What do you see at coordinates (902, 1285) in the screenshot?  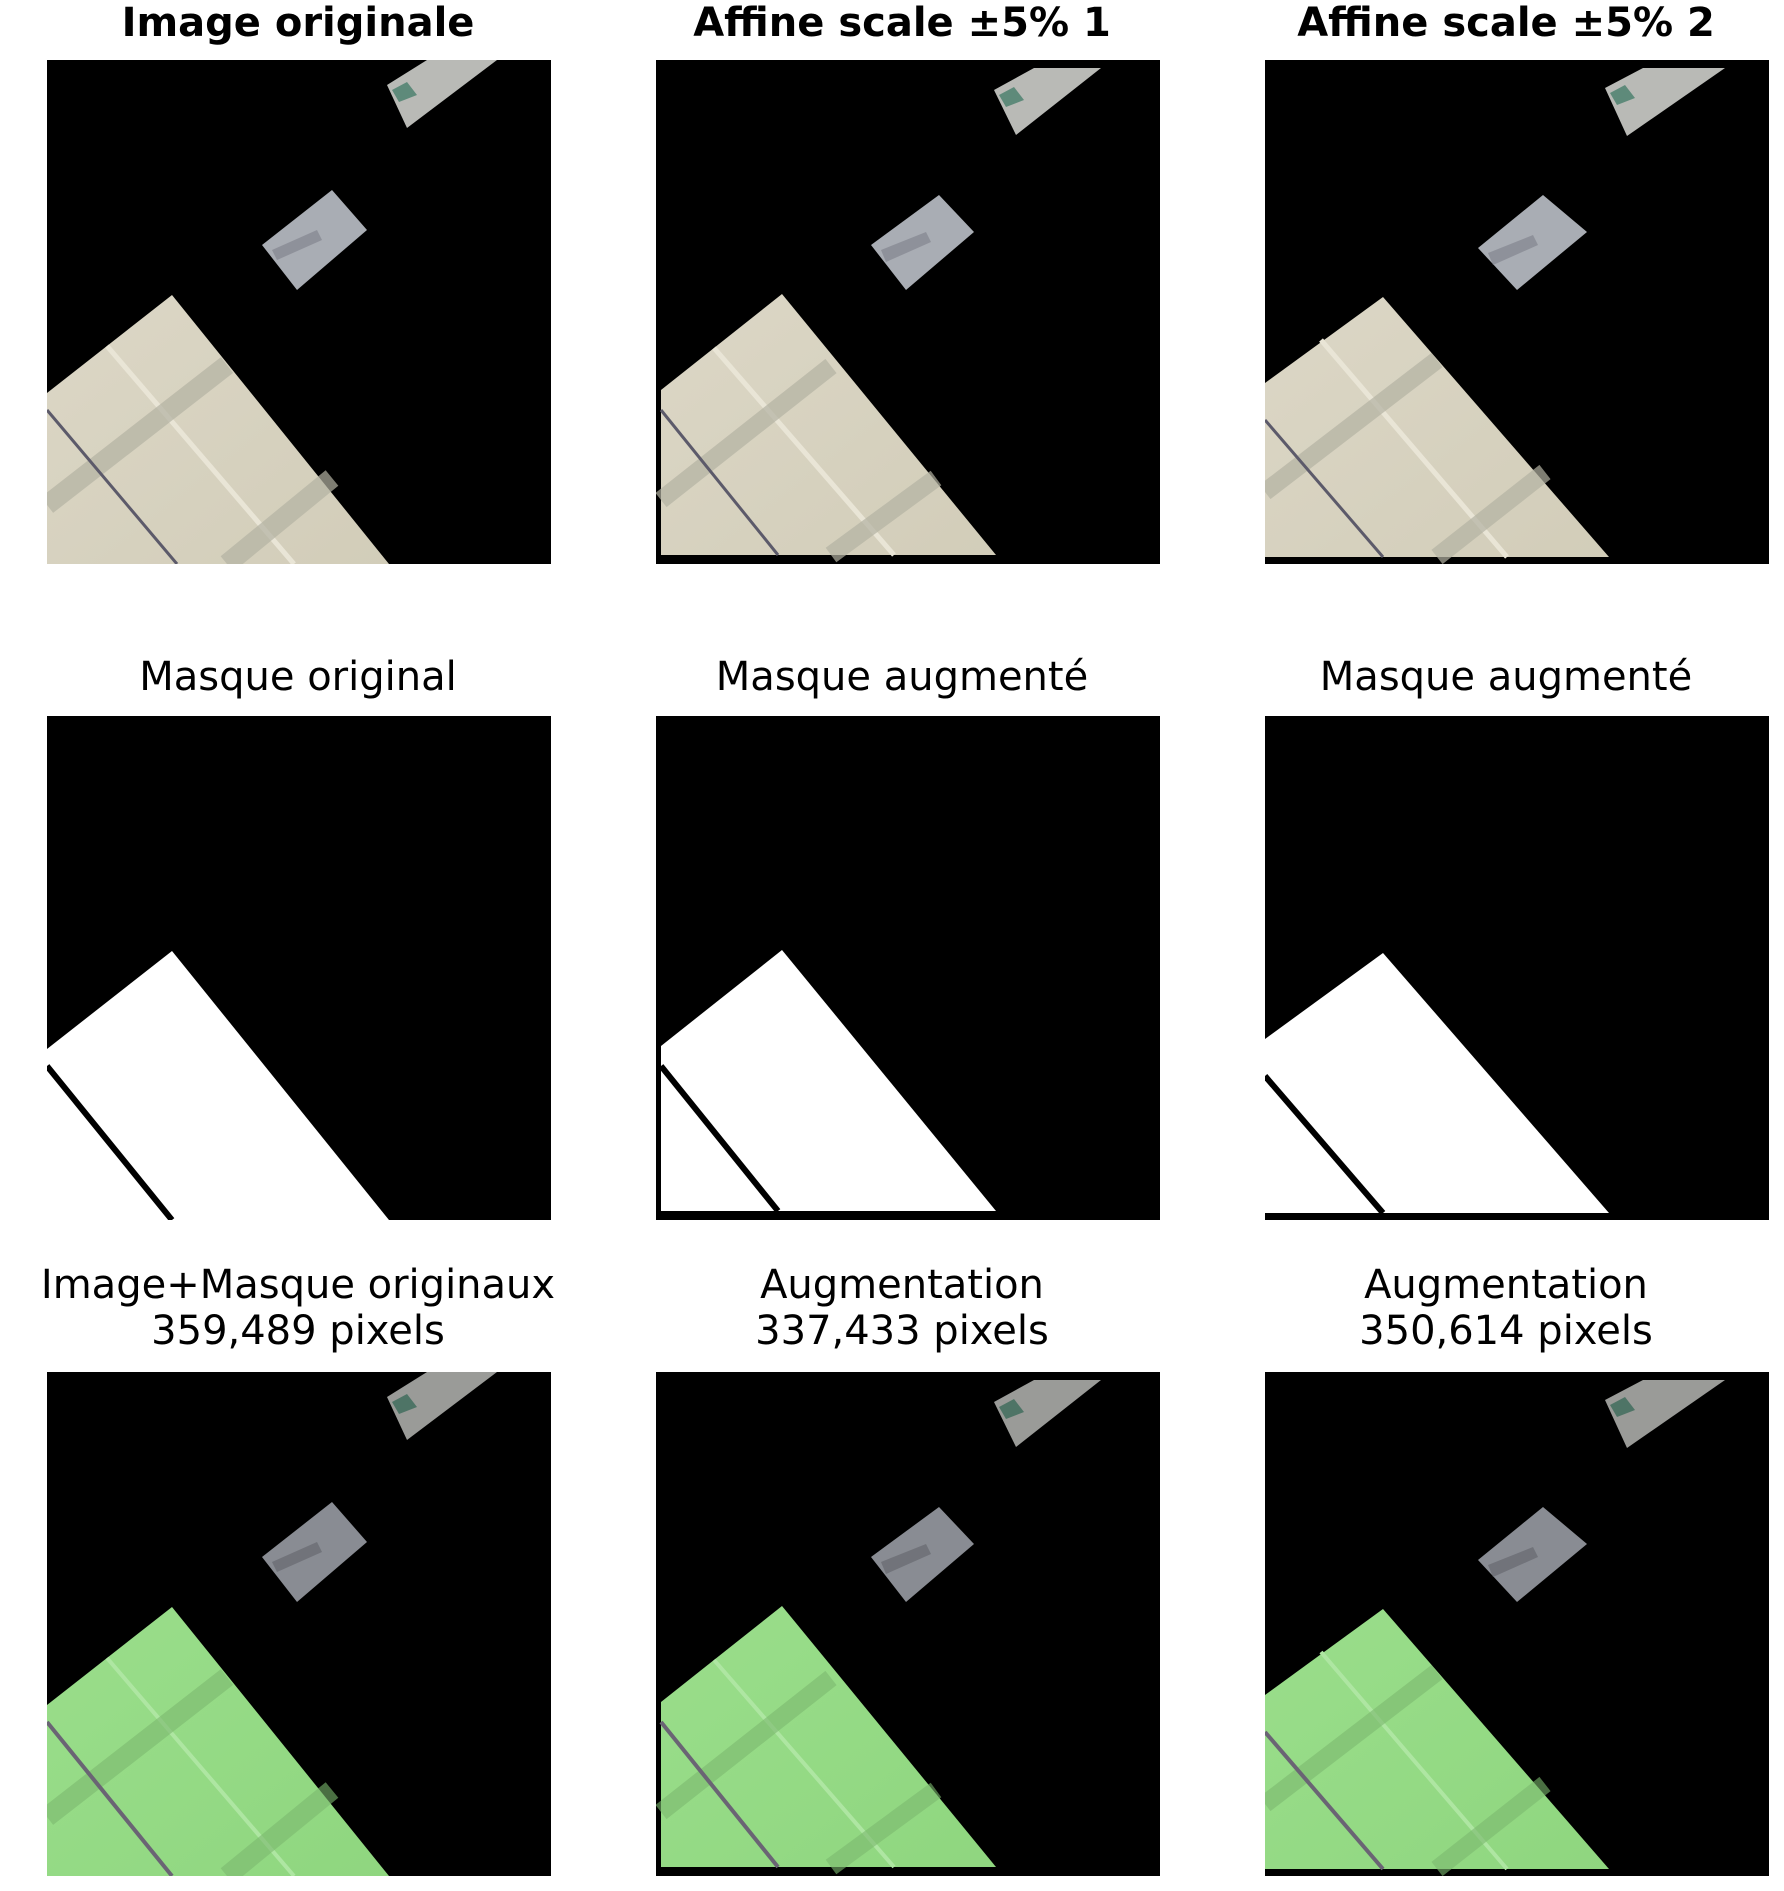 I see `panel-title-augmentation-1: Augmentation` at bounding box center [902, 1285].